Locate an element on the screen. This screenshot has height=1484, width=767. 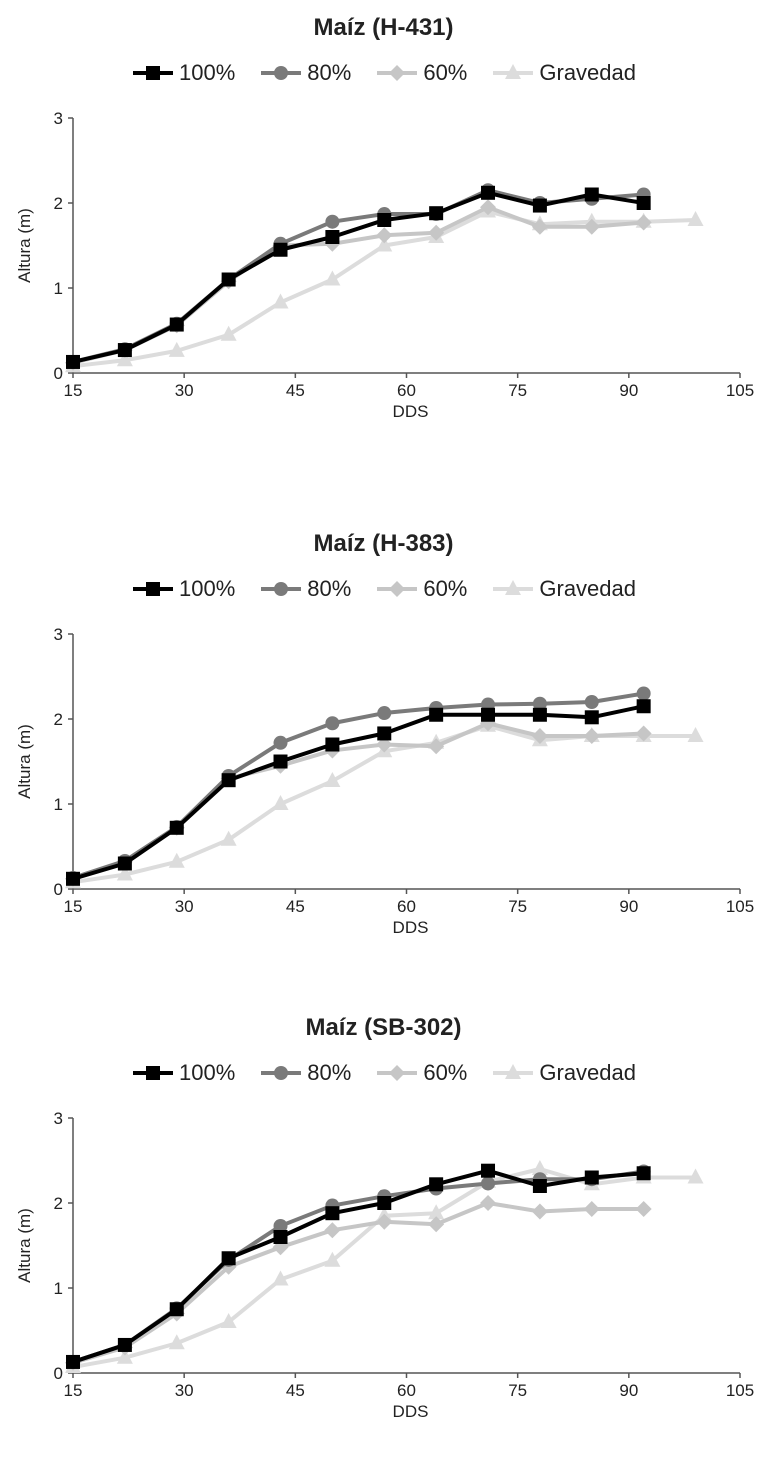
chart-title: Maíz (H-431) is located at coordinates (383, 27).